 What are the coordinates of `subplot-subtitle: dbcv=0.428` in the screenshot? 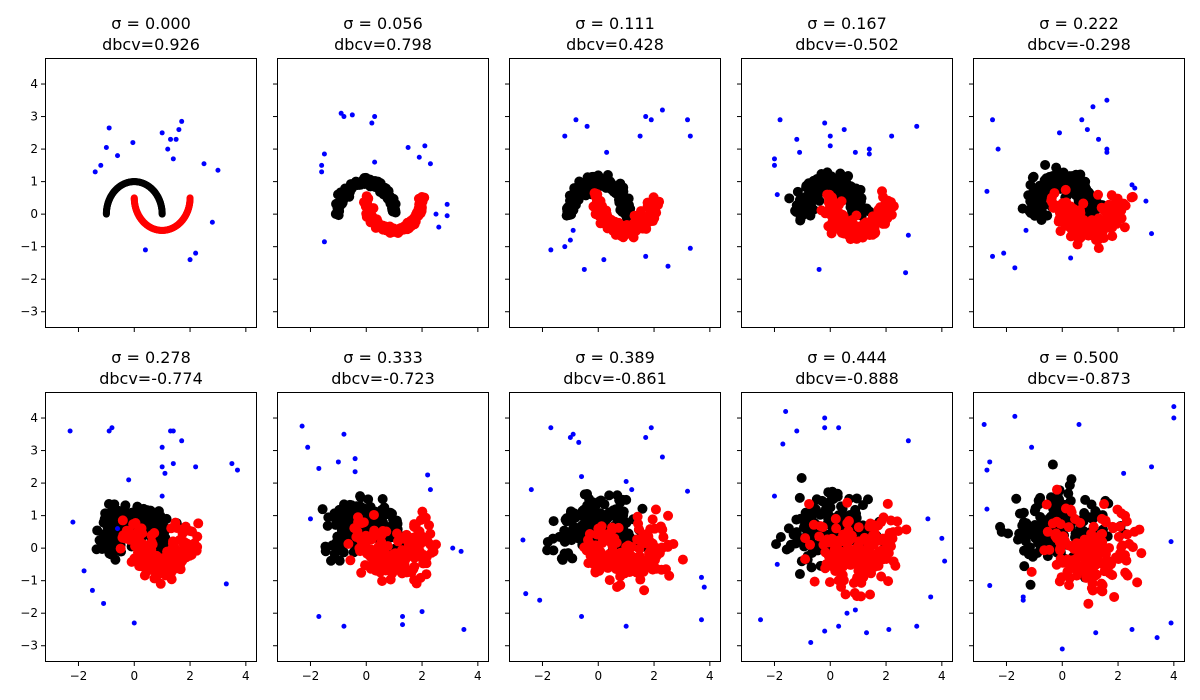 It's located at (615, 44).